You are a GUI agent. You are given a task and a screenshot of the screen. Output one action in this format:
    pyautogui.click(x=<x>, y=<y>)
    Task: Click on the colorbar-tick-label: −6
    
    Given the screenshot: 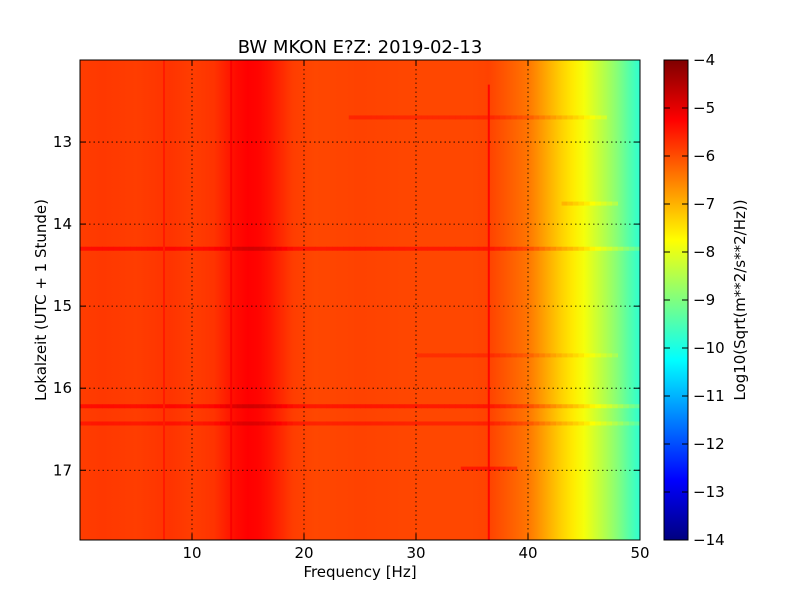 What is the action you would take?
    pyautogui.click(x=704, y=156)
    